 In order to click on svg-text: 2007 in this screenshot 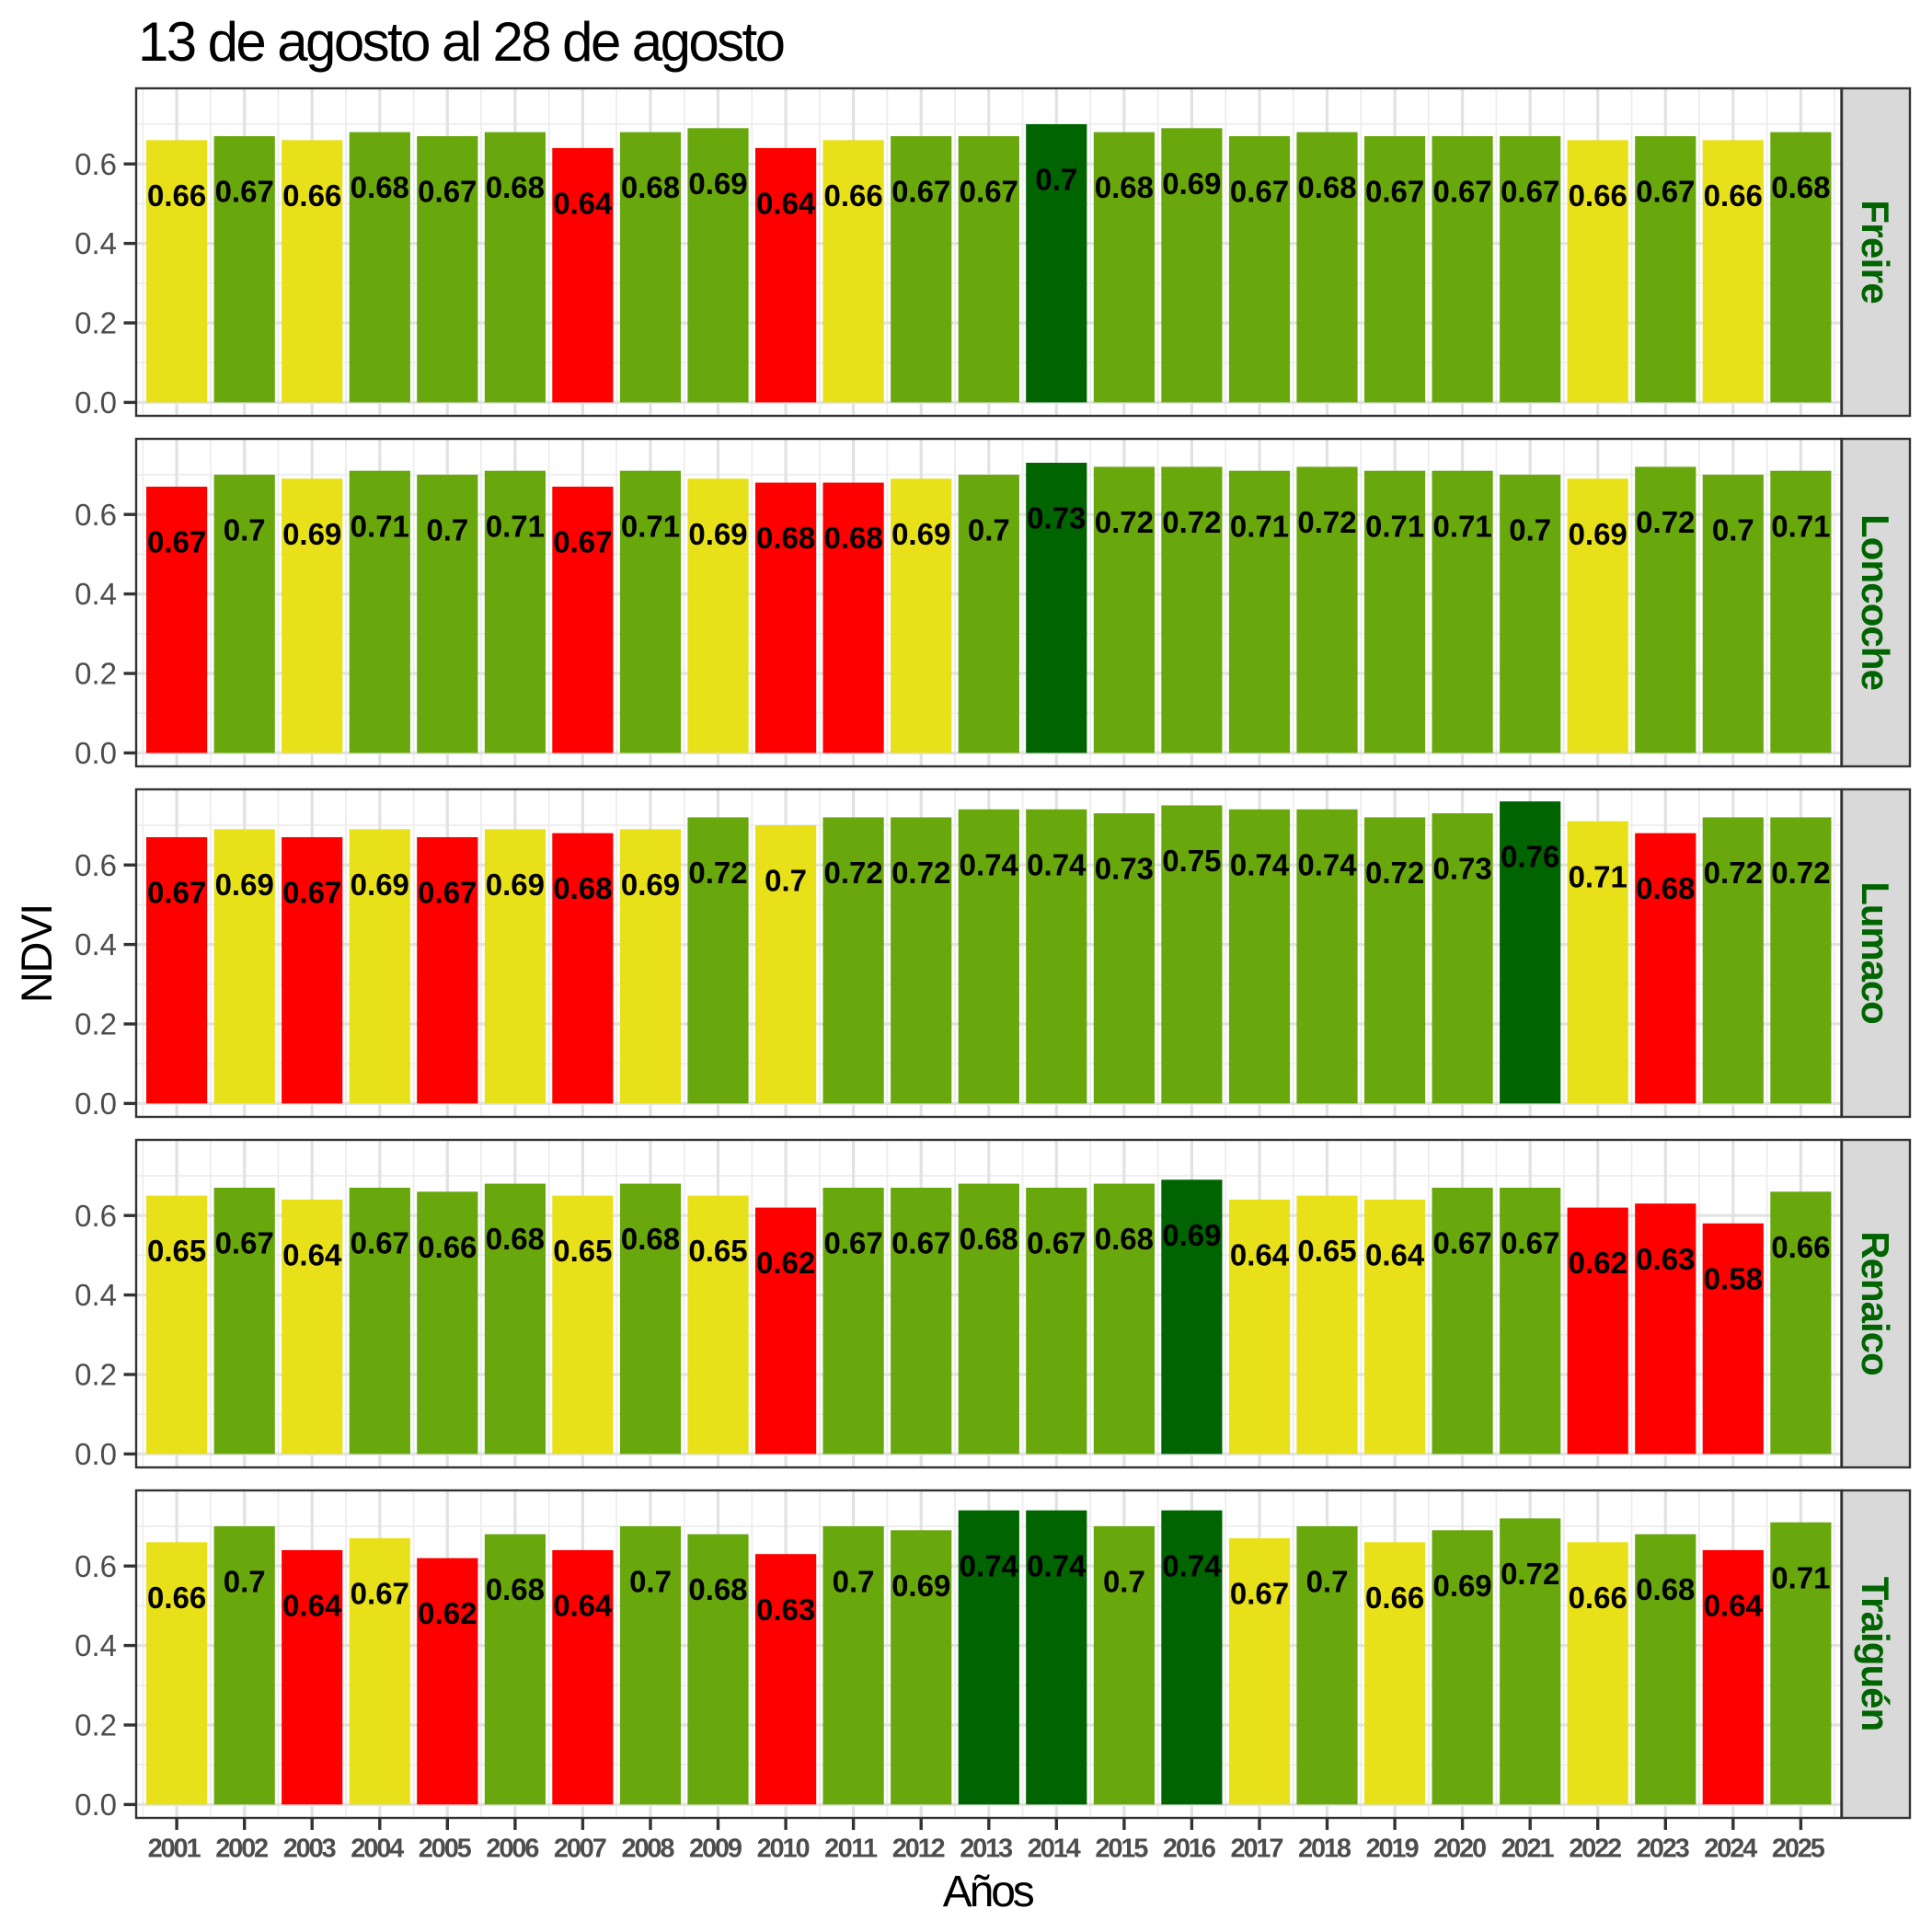, I will do `click(580, 1848)`.